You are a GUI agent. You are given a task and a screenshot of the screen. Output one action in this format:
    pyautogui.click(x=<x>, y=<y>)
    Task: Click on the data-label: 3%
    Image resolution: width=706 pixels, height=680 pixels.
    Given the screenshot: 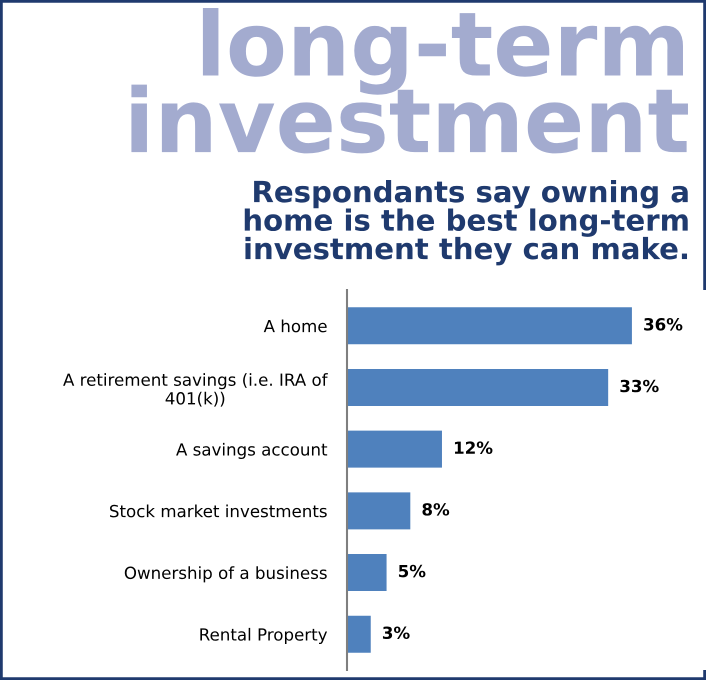 What is the action you would take?
    pyautogui.click(x=396, y=633)
    